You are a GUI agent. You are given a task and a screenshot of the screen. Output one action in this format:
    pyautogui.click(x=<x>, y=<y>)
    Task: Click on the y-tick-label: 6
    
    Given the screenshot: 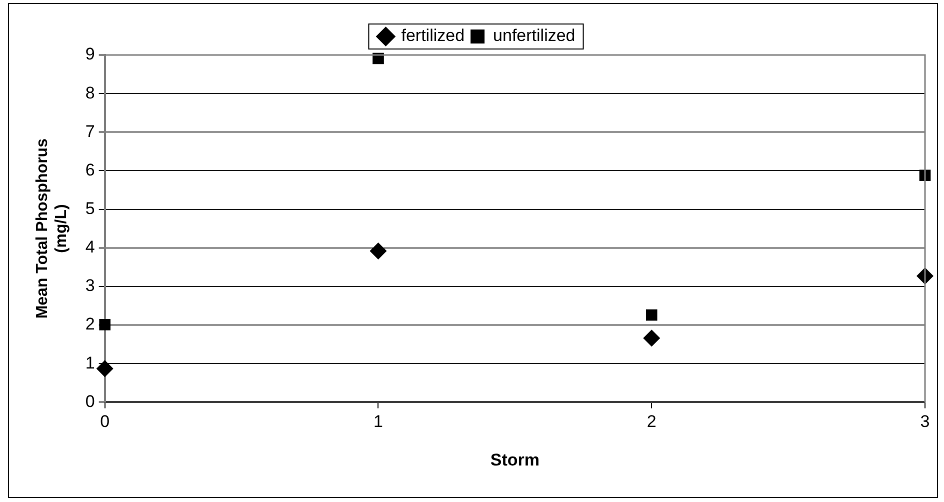 What is the action you would take?
    pyautogui.click(x=90, y=170)
    